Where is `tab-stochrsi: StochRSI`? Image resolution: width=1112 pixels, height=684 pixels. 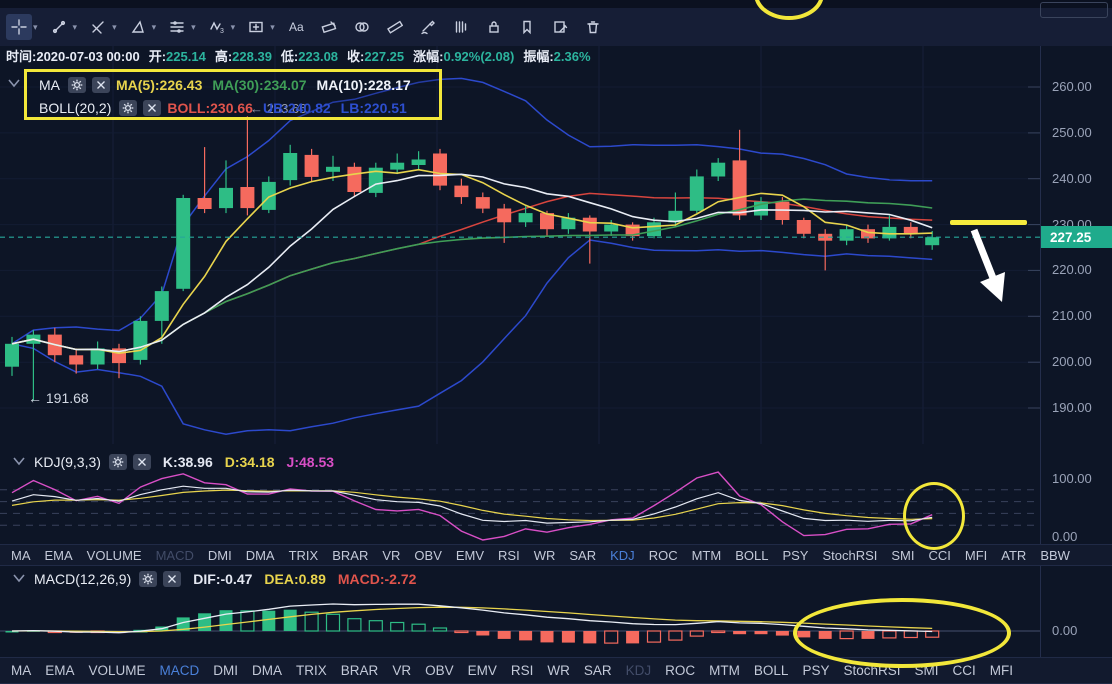
tab-stochrsi: StochRSI is located at coordinates (850, 555).